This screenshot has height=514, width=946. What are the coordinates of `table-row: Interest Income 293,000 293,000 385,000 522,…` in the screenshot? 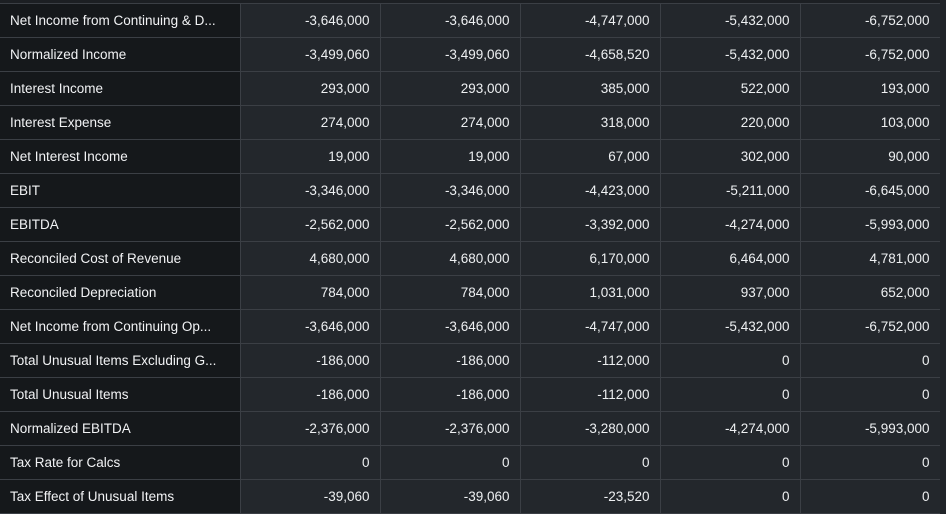 It's located at (470, 88).